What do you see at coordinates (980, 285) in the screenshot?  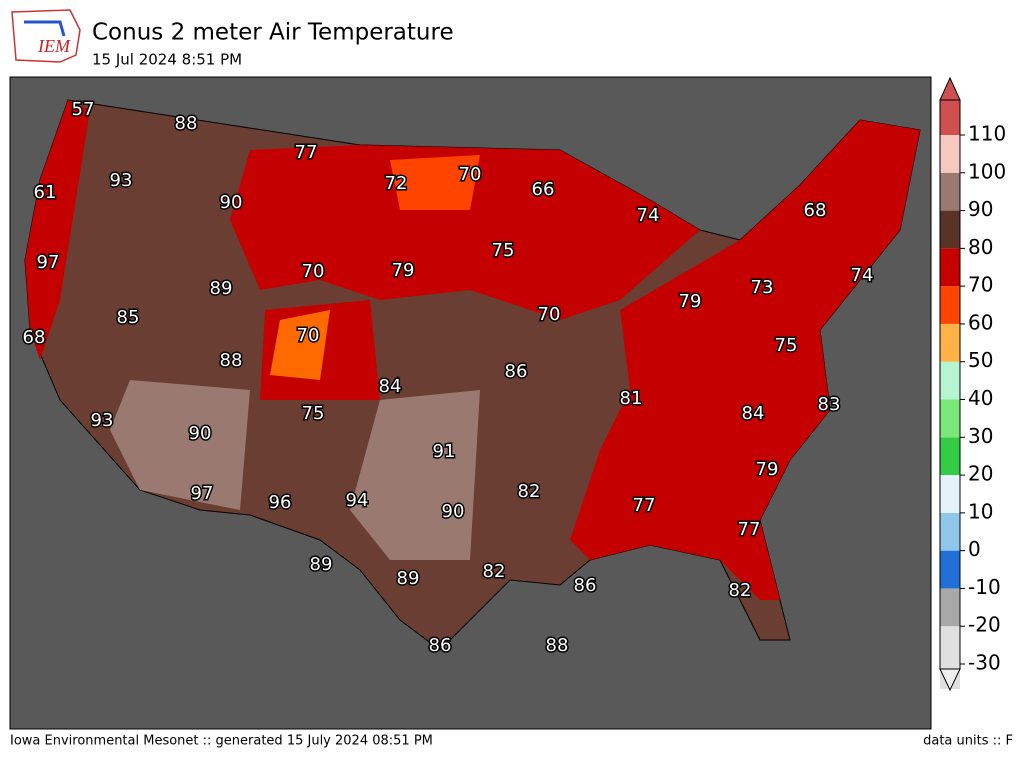 I see `colorbar-tick-label: 70` at bounding box center [980, 285].